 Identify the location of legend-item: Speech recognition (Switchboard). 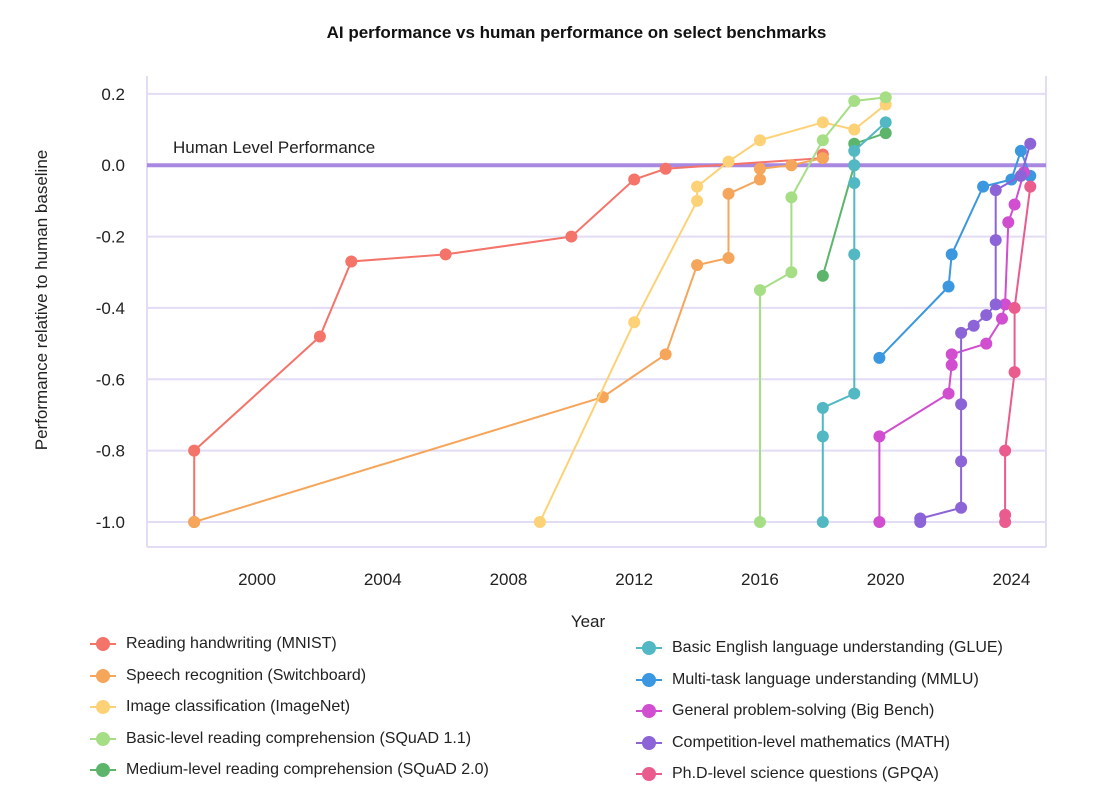
(228, 676).